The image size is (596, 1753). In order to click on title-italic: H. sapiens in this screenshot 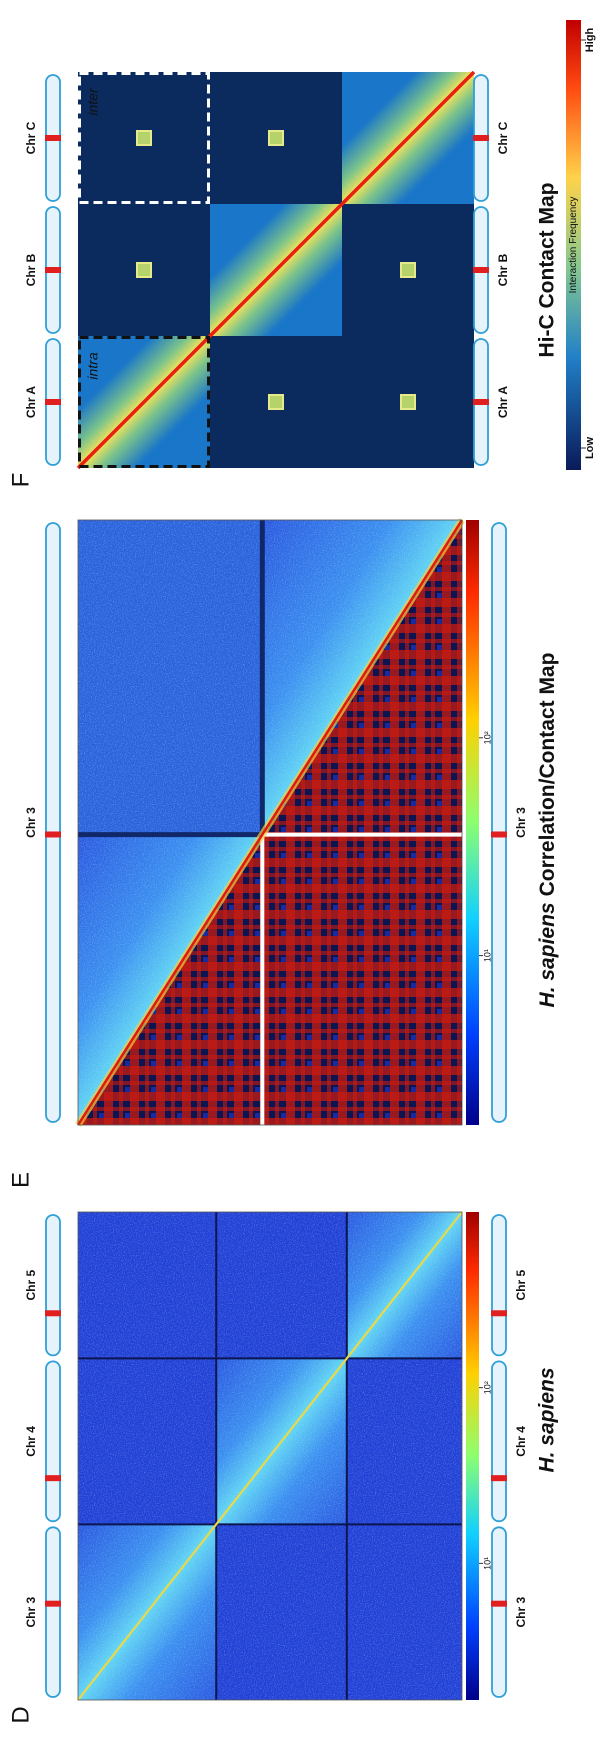, I will do `click(547, 954)`.